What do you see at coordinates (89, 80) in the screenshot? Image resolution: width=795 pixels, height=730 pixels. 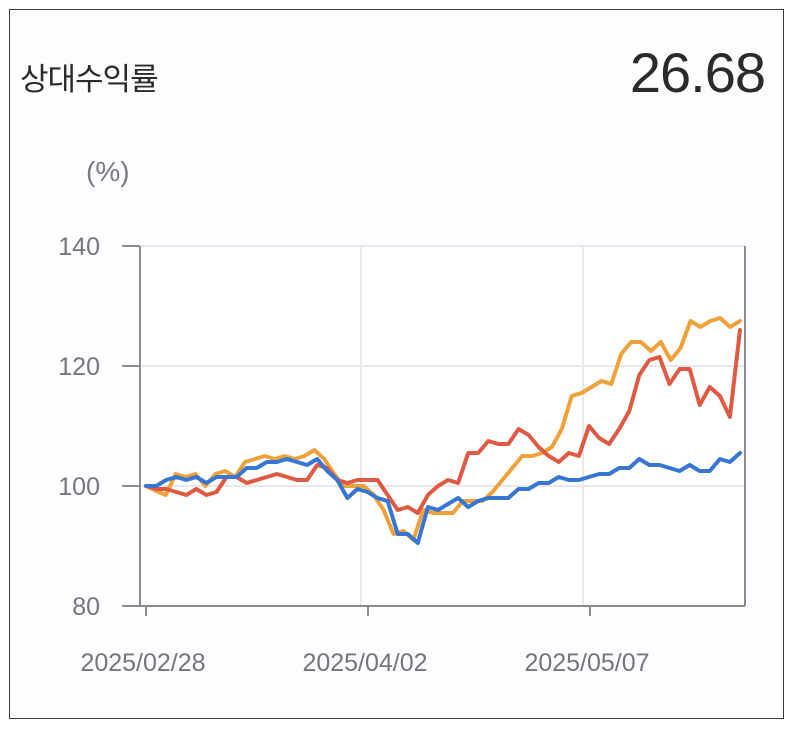 I see `chart-title: 상대수익률` at bounding box center [89, 80].